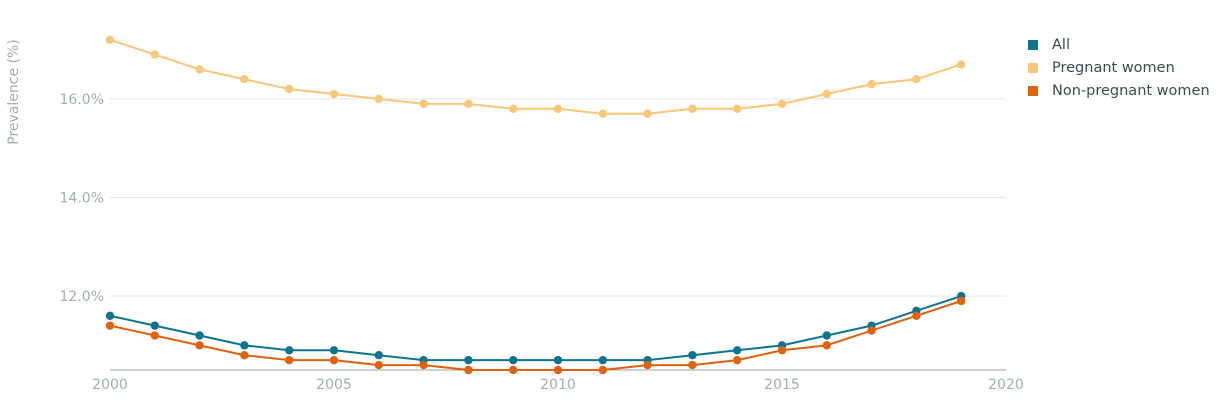 The image size is (1230, 402). I want to click on legend-label: Pregnant women, so click(1113, 67).